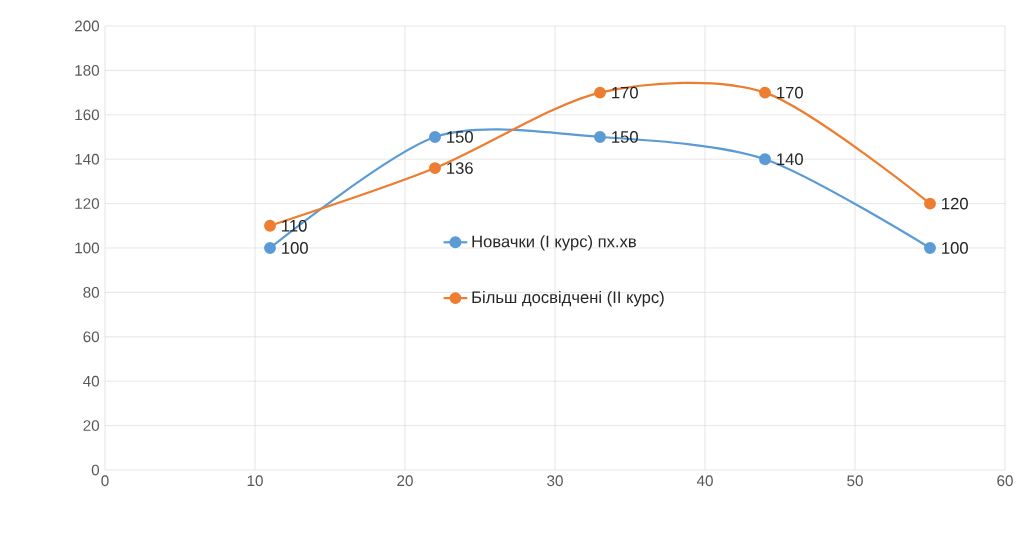 The image size is (1025, 534). I want to click on x-tick-label: 40, so click(704, 481).